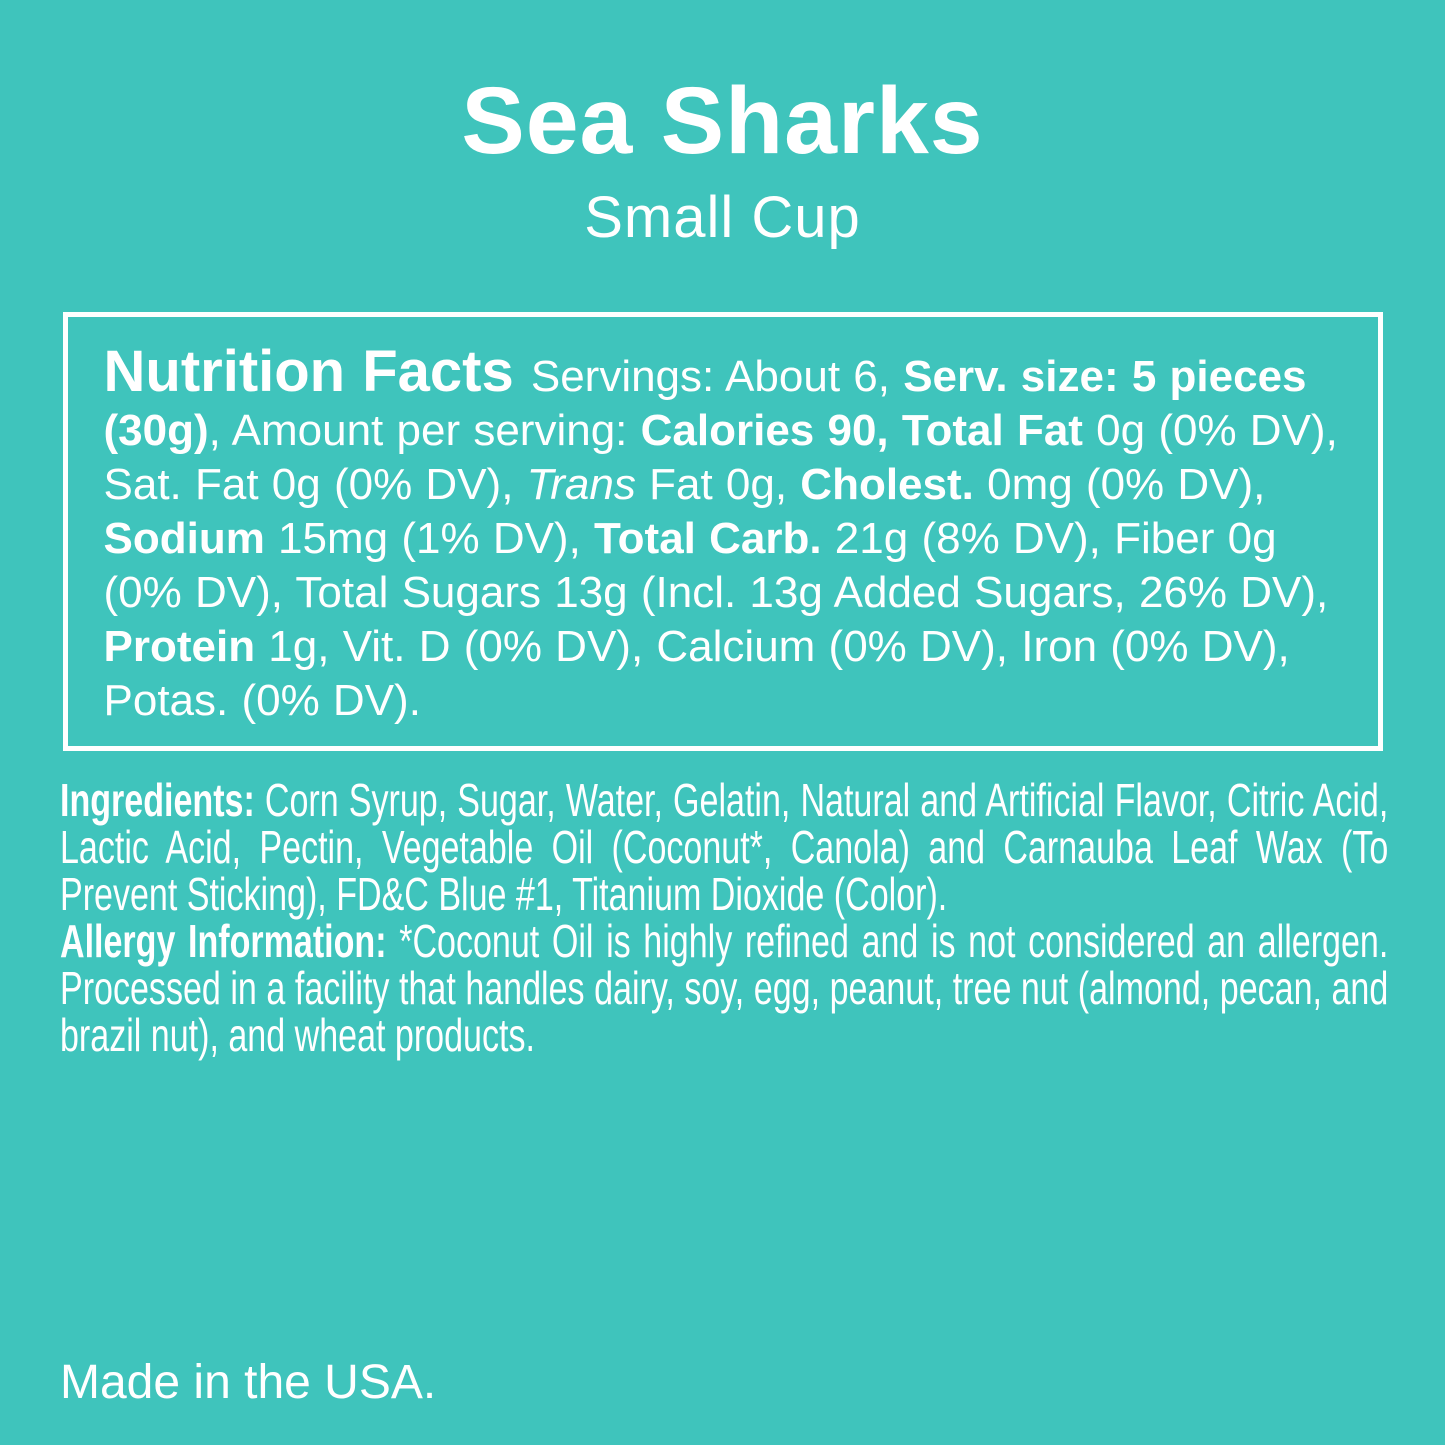 This screenshot has height=1445, width=1445. Describe the element at coordinates (722, 217) in the screenshot. I see `product-subtitle: Small Cup` at that location.